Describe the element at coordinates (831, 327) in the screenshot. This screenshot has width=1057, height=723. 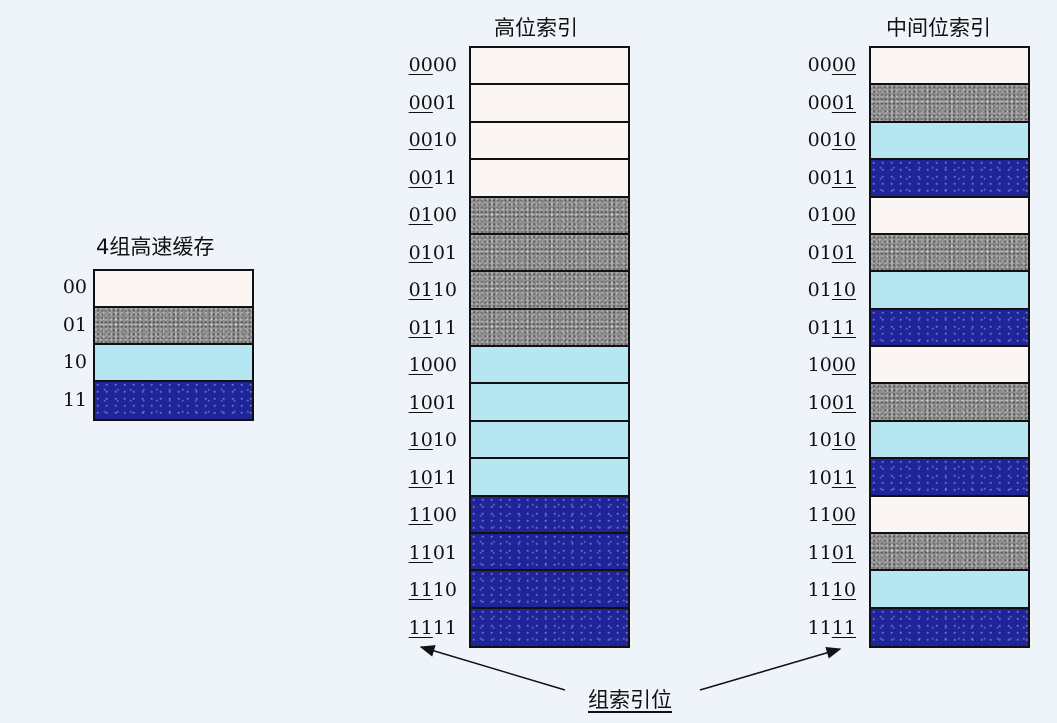
I see `middle-index-row-label: 0111` at that location.